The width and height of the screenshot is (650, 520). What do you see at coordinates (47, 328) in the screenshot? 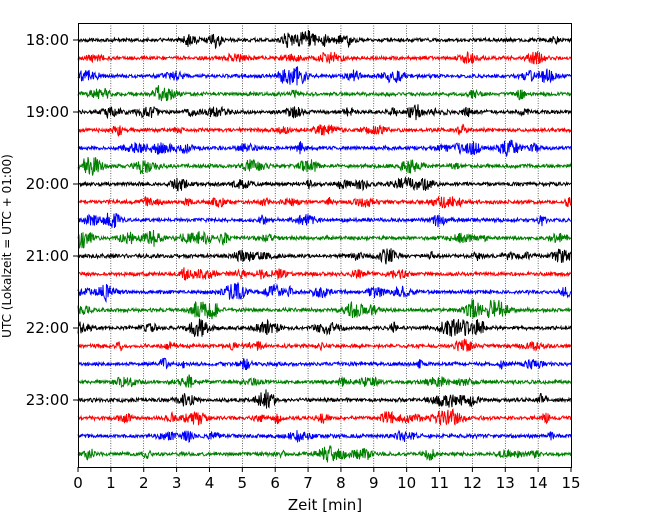
I see `y-tick-label: 22:00` at bounding box center [47, 328].